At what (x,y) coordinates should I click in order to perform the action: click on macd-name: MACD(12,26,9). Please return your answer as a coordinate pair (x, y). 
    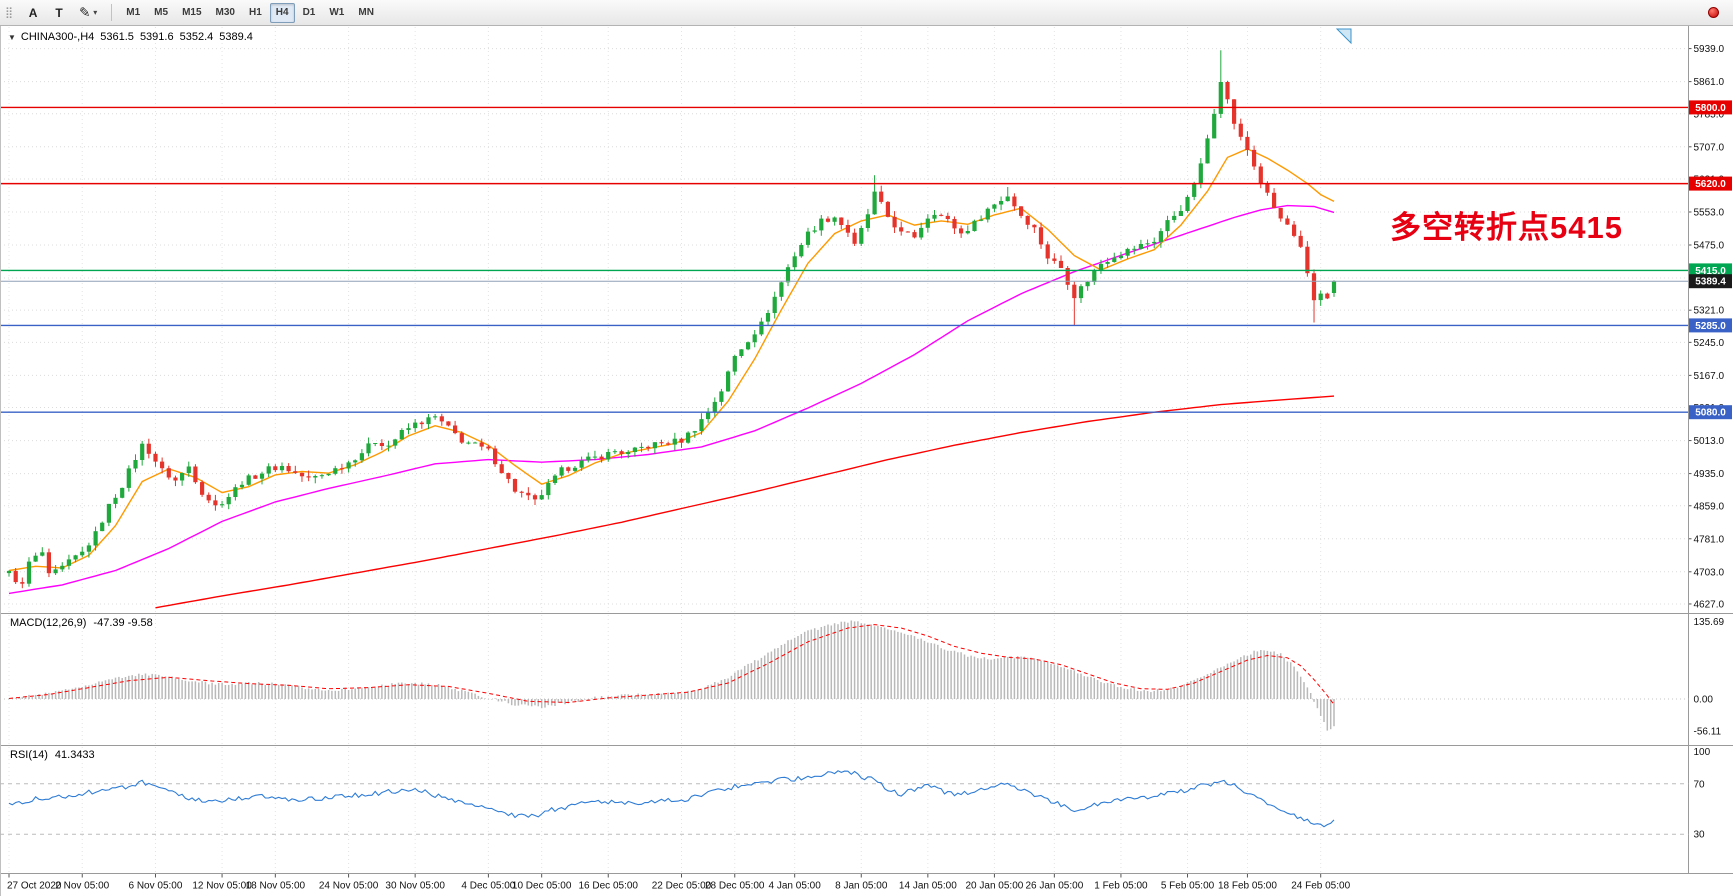
    Looking at the image, I should click on (48, 623).